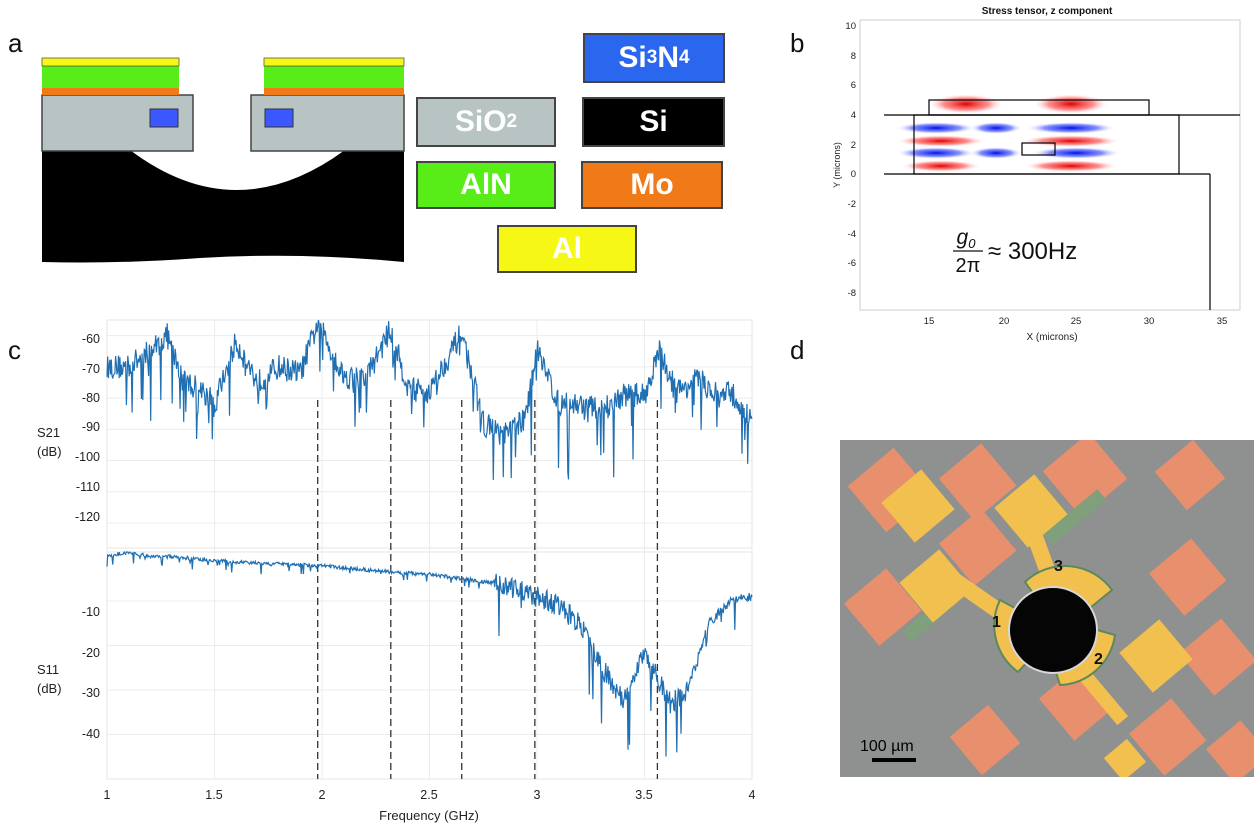 The image size is (1254, 830). Describe the element at coordinates (87, 517) in the screenshot. I see `s21-ytick-m120: -120` at that location.